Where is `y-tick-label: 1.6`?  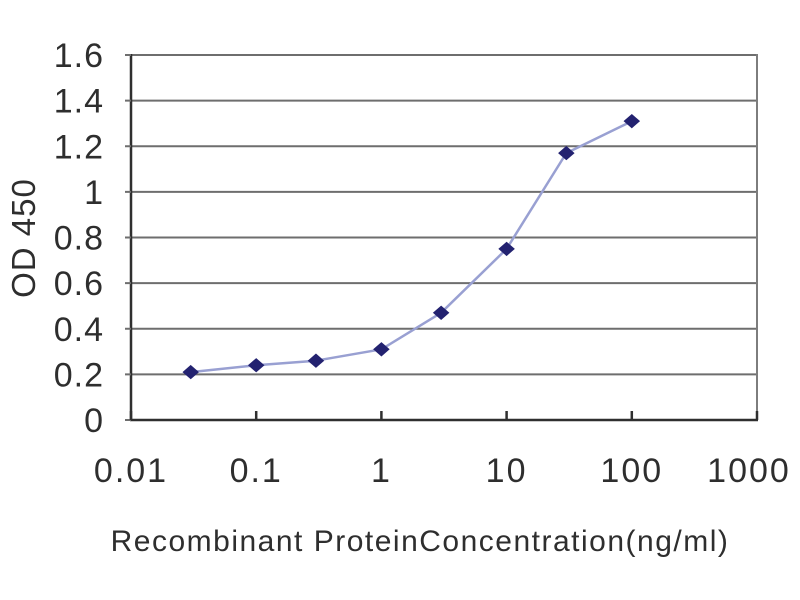
y-tick-label: 1.6 is located at coordinates (79, 56).